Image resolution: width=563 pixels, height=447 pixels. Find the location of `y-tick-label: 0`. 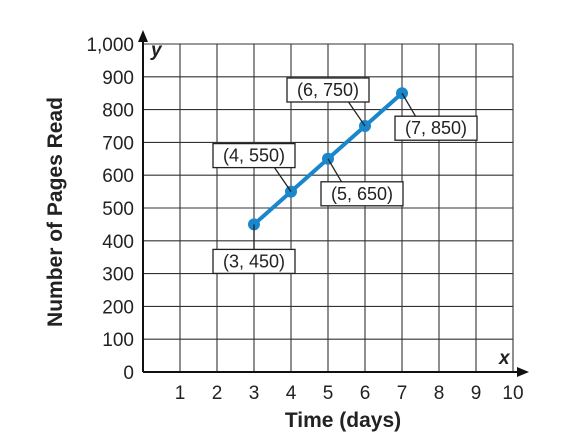

y-tick-label: 0 is located at coordinates (128, 373).